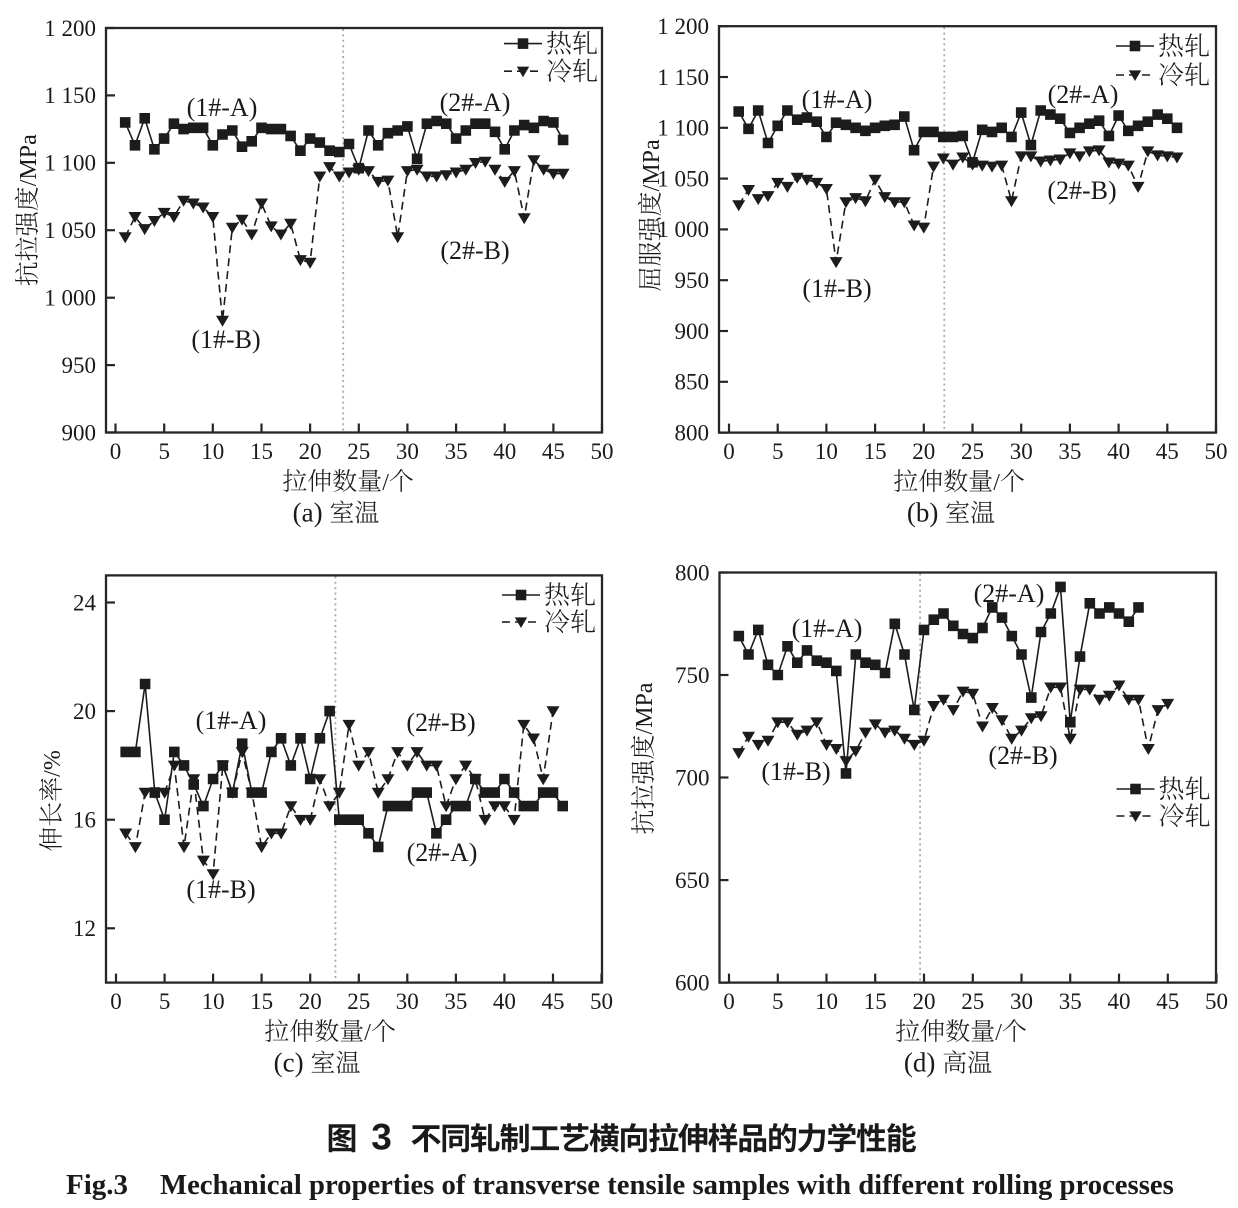 The width and height of the screenshot is (1238, 1208). Describe the element at coordinates (692, 880) in the screenshot. I see `svg-text: 650` at that location.